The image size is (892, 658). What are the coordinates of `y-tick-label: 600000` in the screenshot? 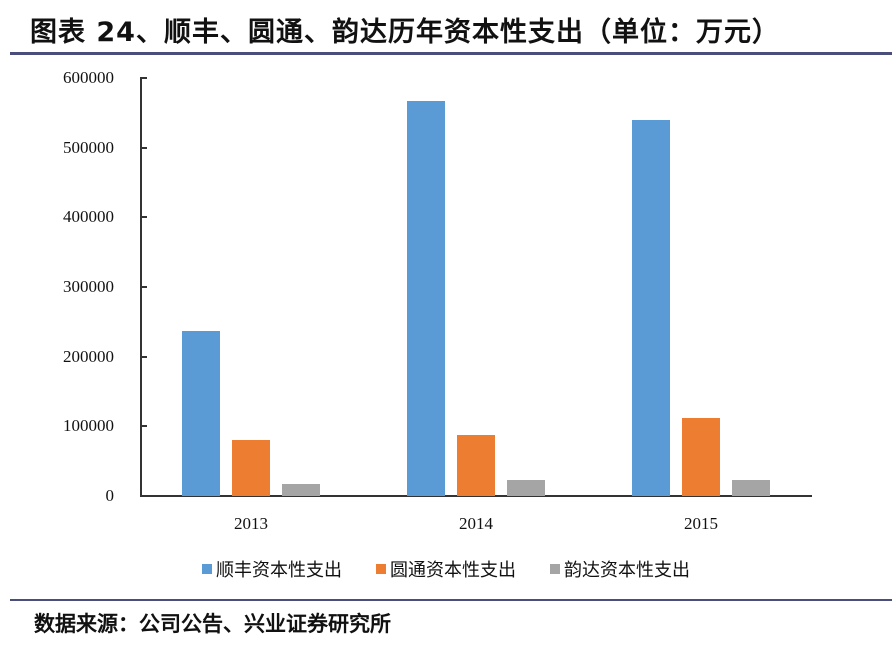 It's located at (88, 77).